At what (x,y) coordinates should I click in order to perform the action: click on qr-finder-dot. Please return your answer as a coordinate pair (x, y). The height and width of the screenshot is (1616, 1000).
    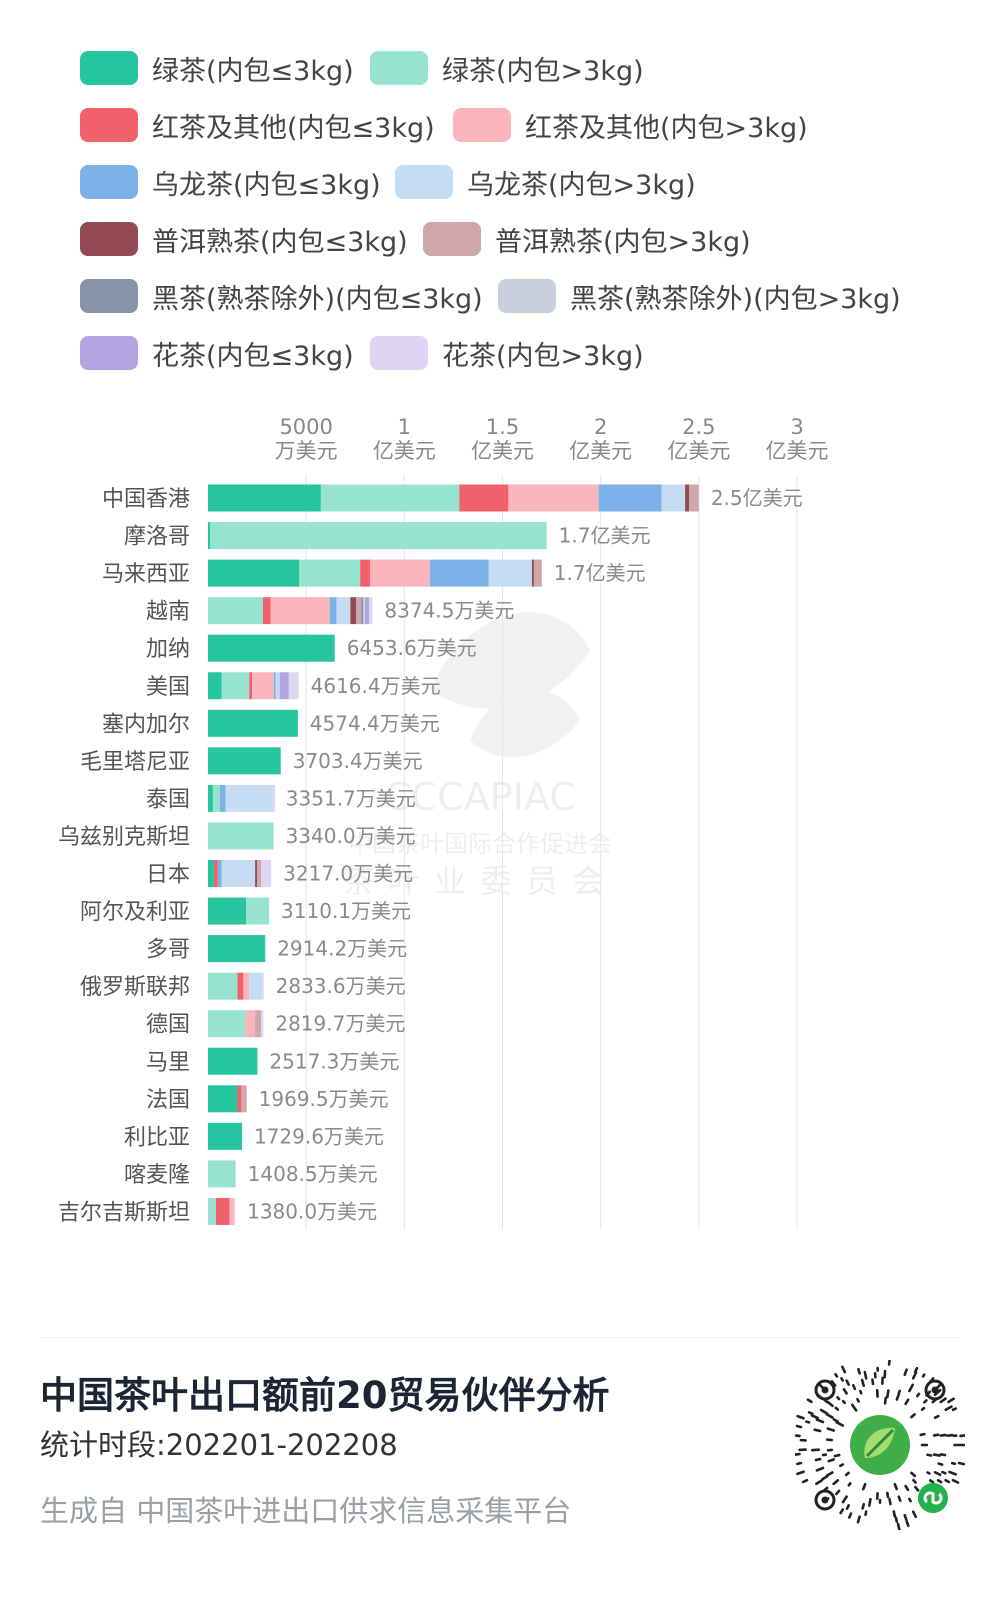
    Looking at the image, I should click on (825, 1500).